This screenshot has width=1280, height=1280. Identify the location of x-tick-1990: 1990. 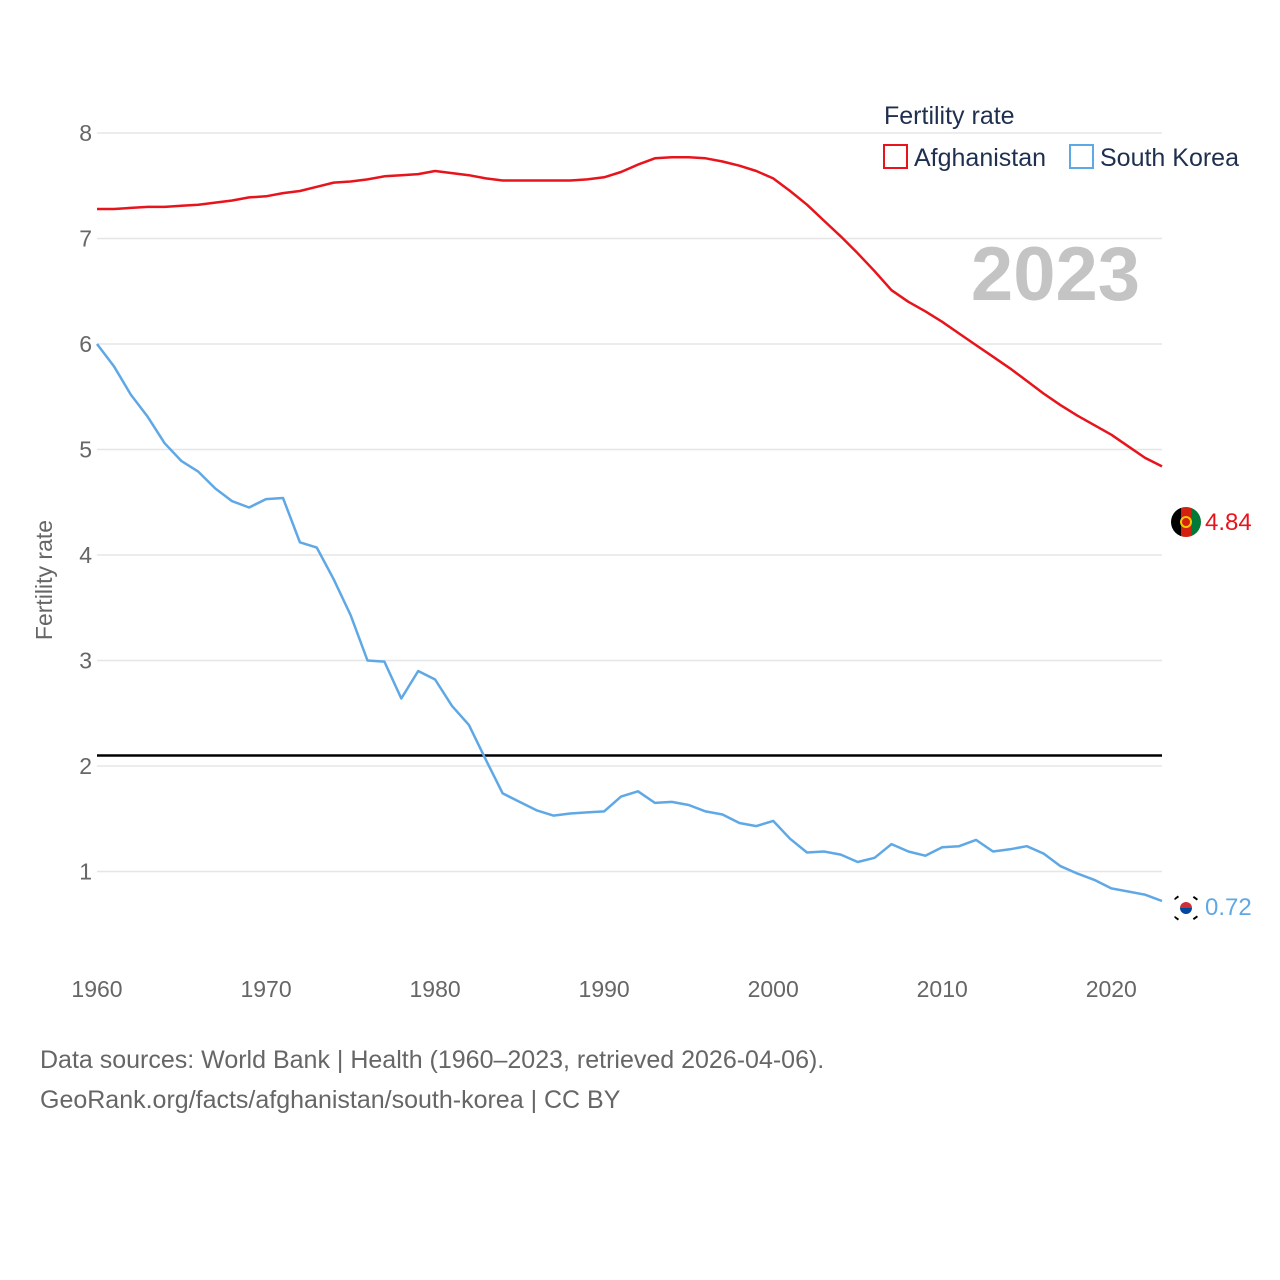
(604, 989).